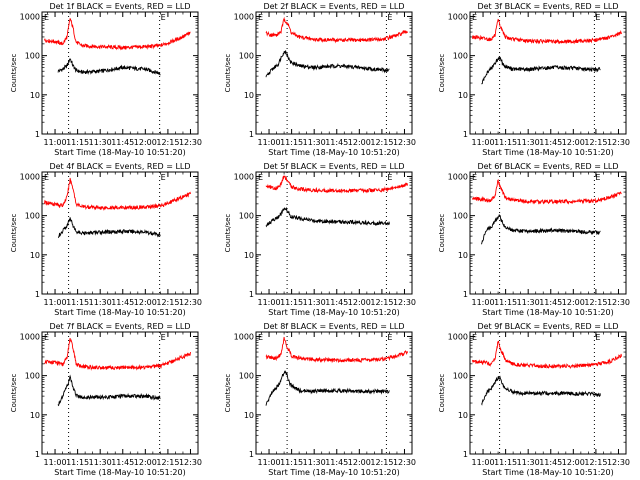 The width and height of the screenshot is (640, 480). Describe the element at coordinates (119, 326) in the screenshot. I see `chart-title: Det 7f BLACK = Events, RED = LLD` at that location.